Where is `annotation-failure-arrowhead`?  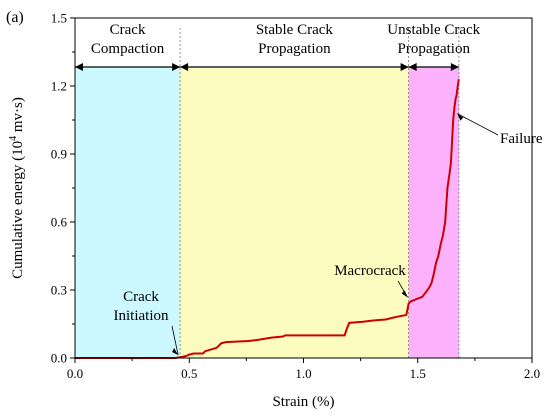 annotation-failure-arrowhead is located at coordinates (460, 117).